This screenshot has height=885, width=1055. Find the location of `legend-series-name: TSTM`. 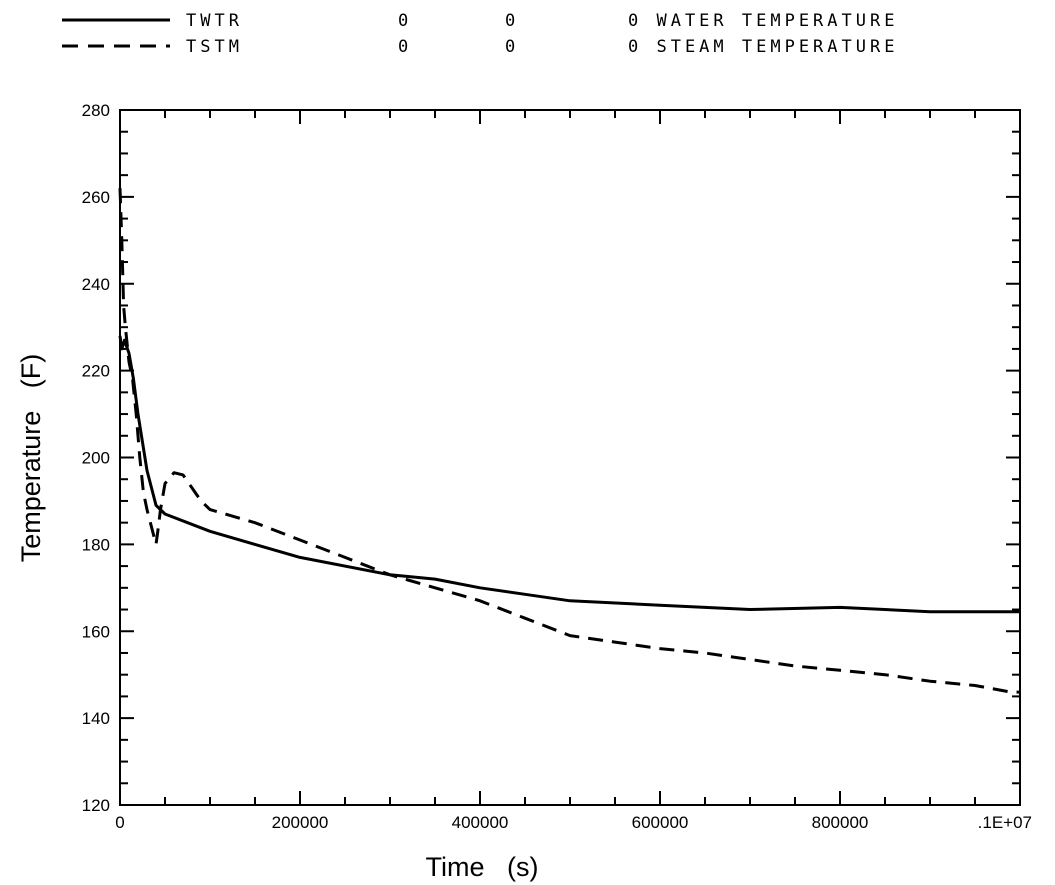

legend-series-name: TSTM is located at coordinates (214, 47).